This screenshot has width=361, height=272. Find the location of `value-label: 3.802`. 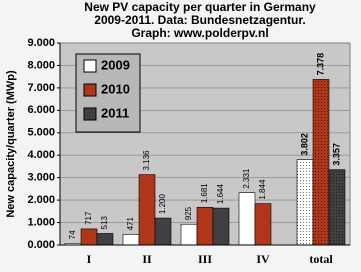

value-label: 3.802 is located at coordinates (304, 144).